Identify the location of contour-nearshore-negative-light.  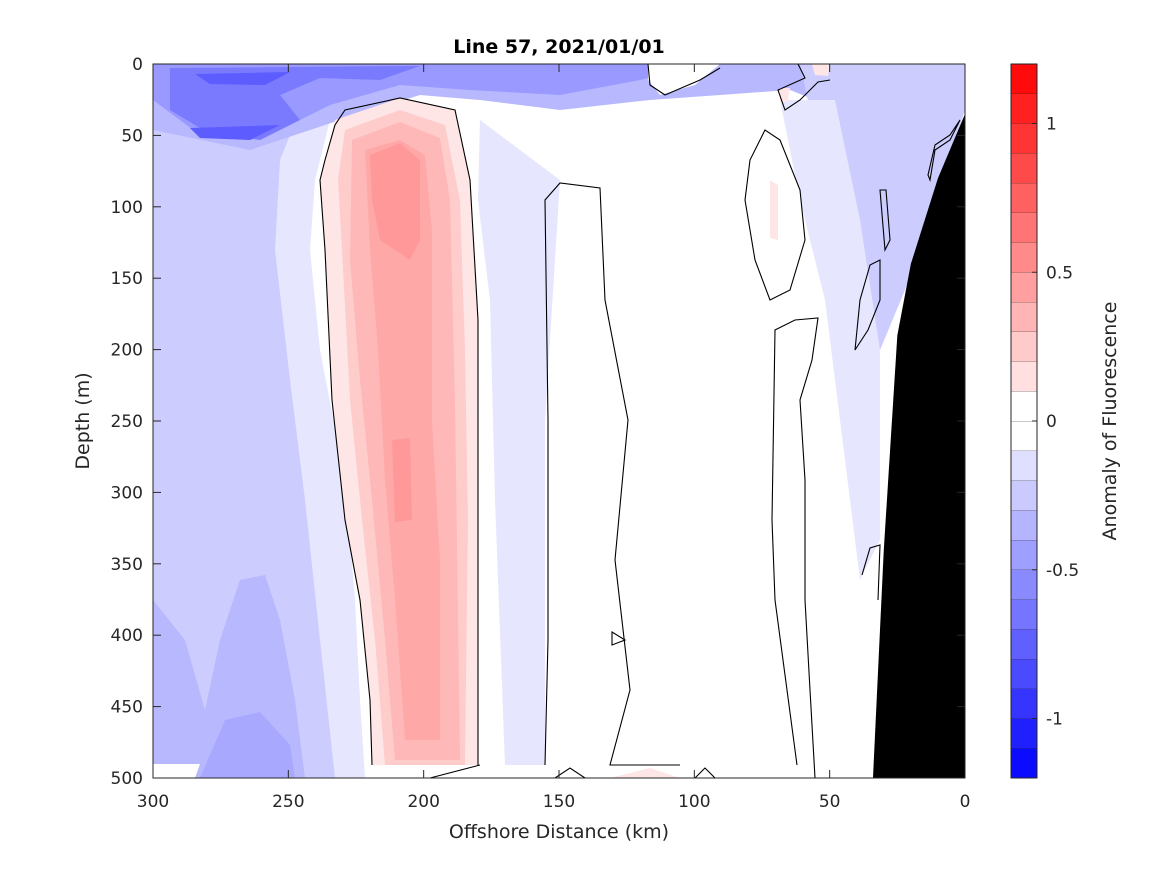
(830, 340).